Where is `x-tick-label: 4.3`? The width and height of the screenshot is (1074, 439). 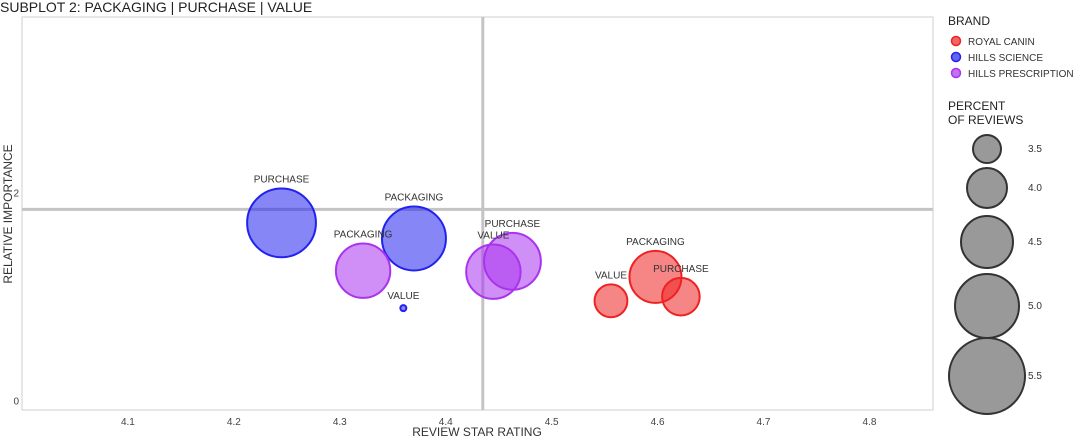 x-tick-label: 4.3 is located at coordinates (340, 422).